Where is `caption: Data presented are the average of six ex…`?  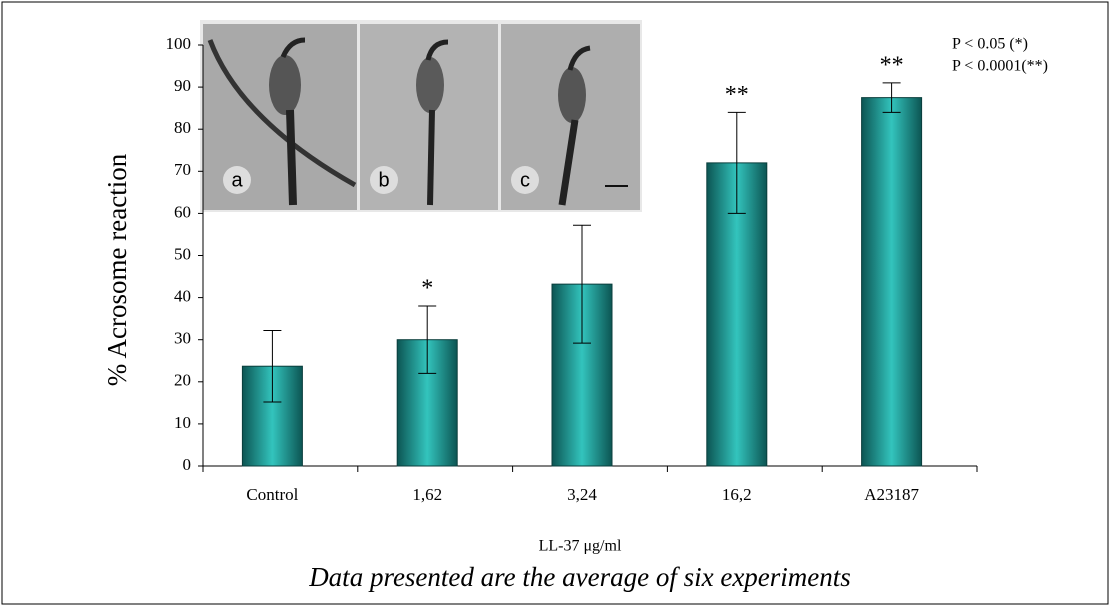
caption: Data presented are the average of six ex… is located at coordinates (579, 577).